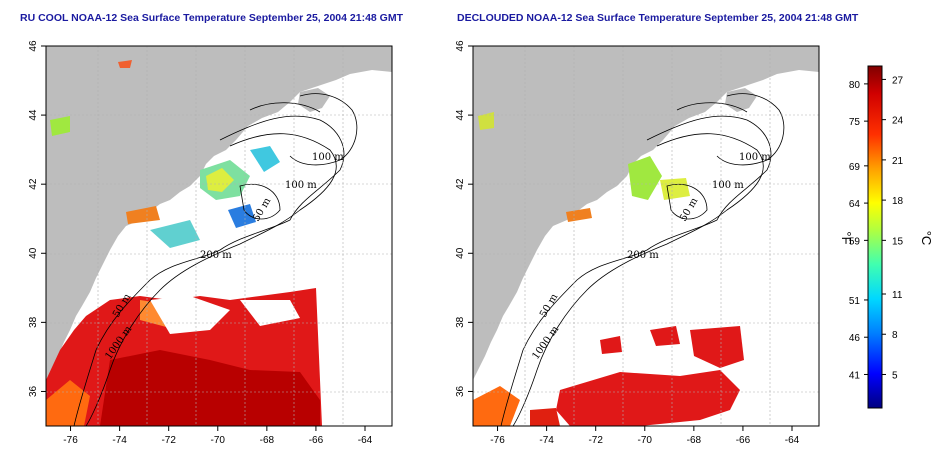  I want to click on left-lat-tick-label: 38, so click(33, 322).